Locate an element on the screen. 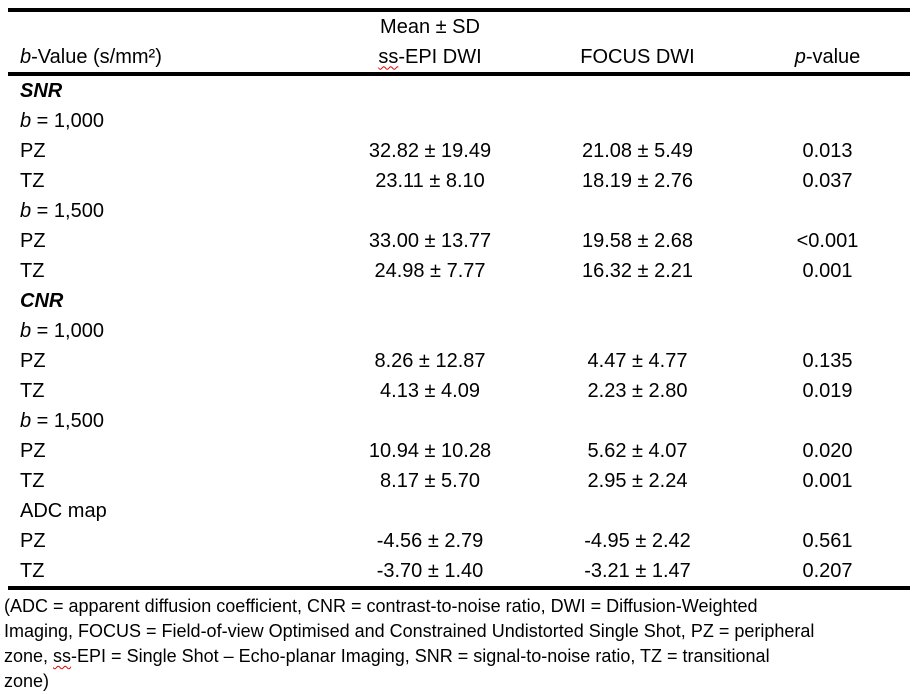  ssepi-rest-part: -EPI DWI is located at coordinates (440, 56).